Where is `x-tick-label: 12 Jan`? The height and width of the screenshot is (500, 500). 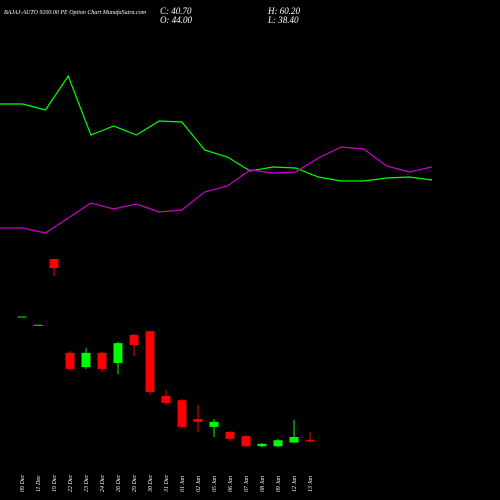 x-tick-label: 12 Jan is located at coordinates (295, 484).